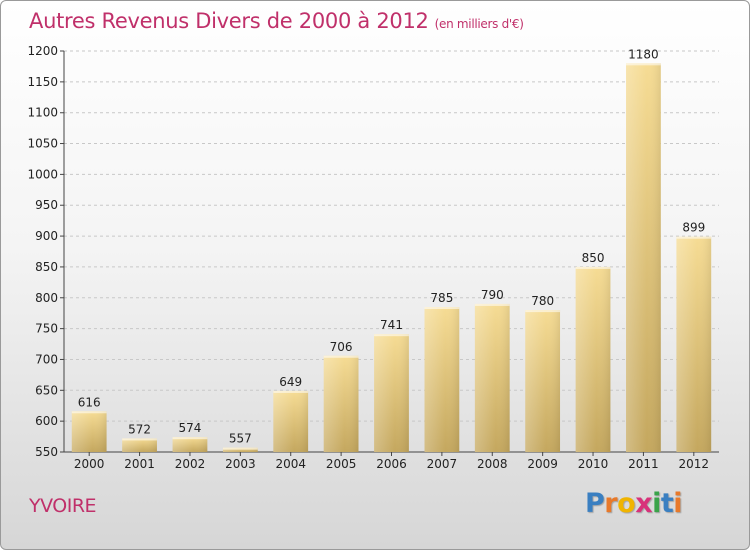  I want to click on value-label: 649, so click(290, 382).